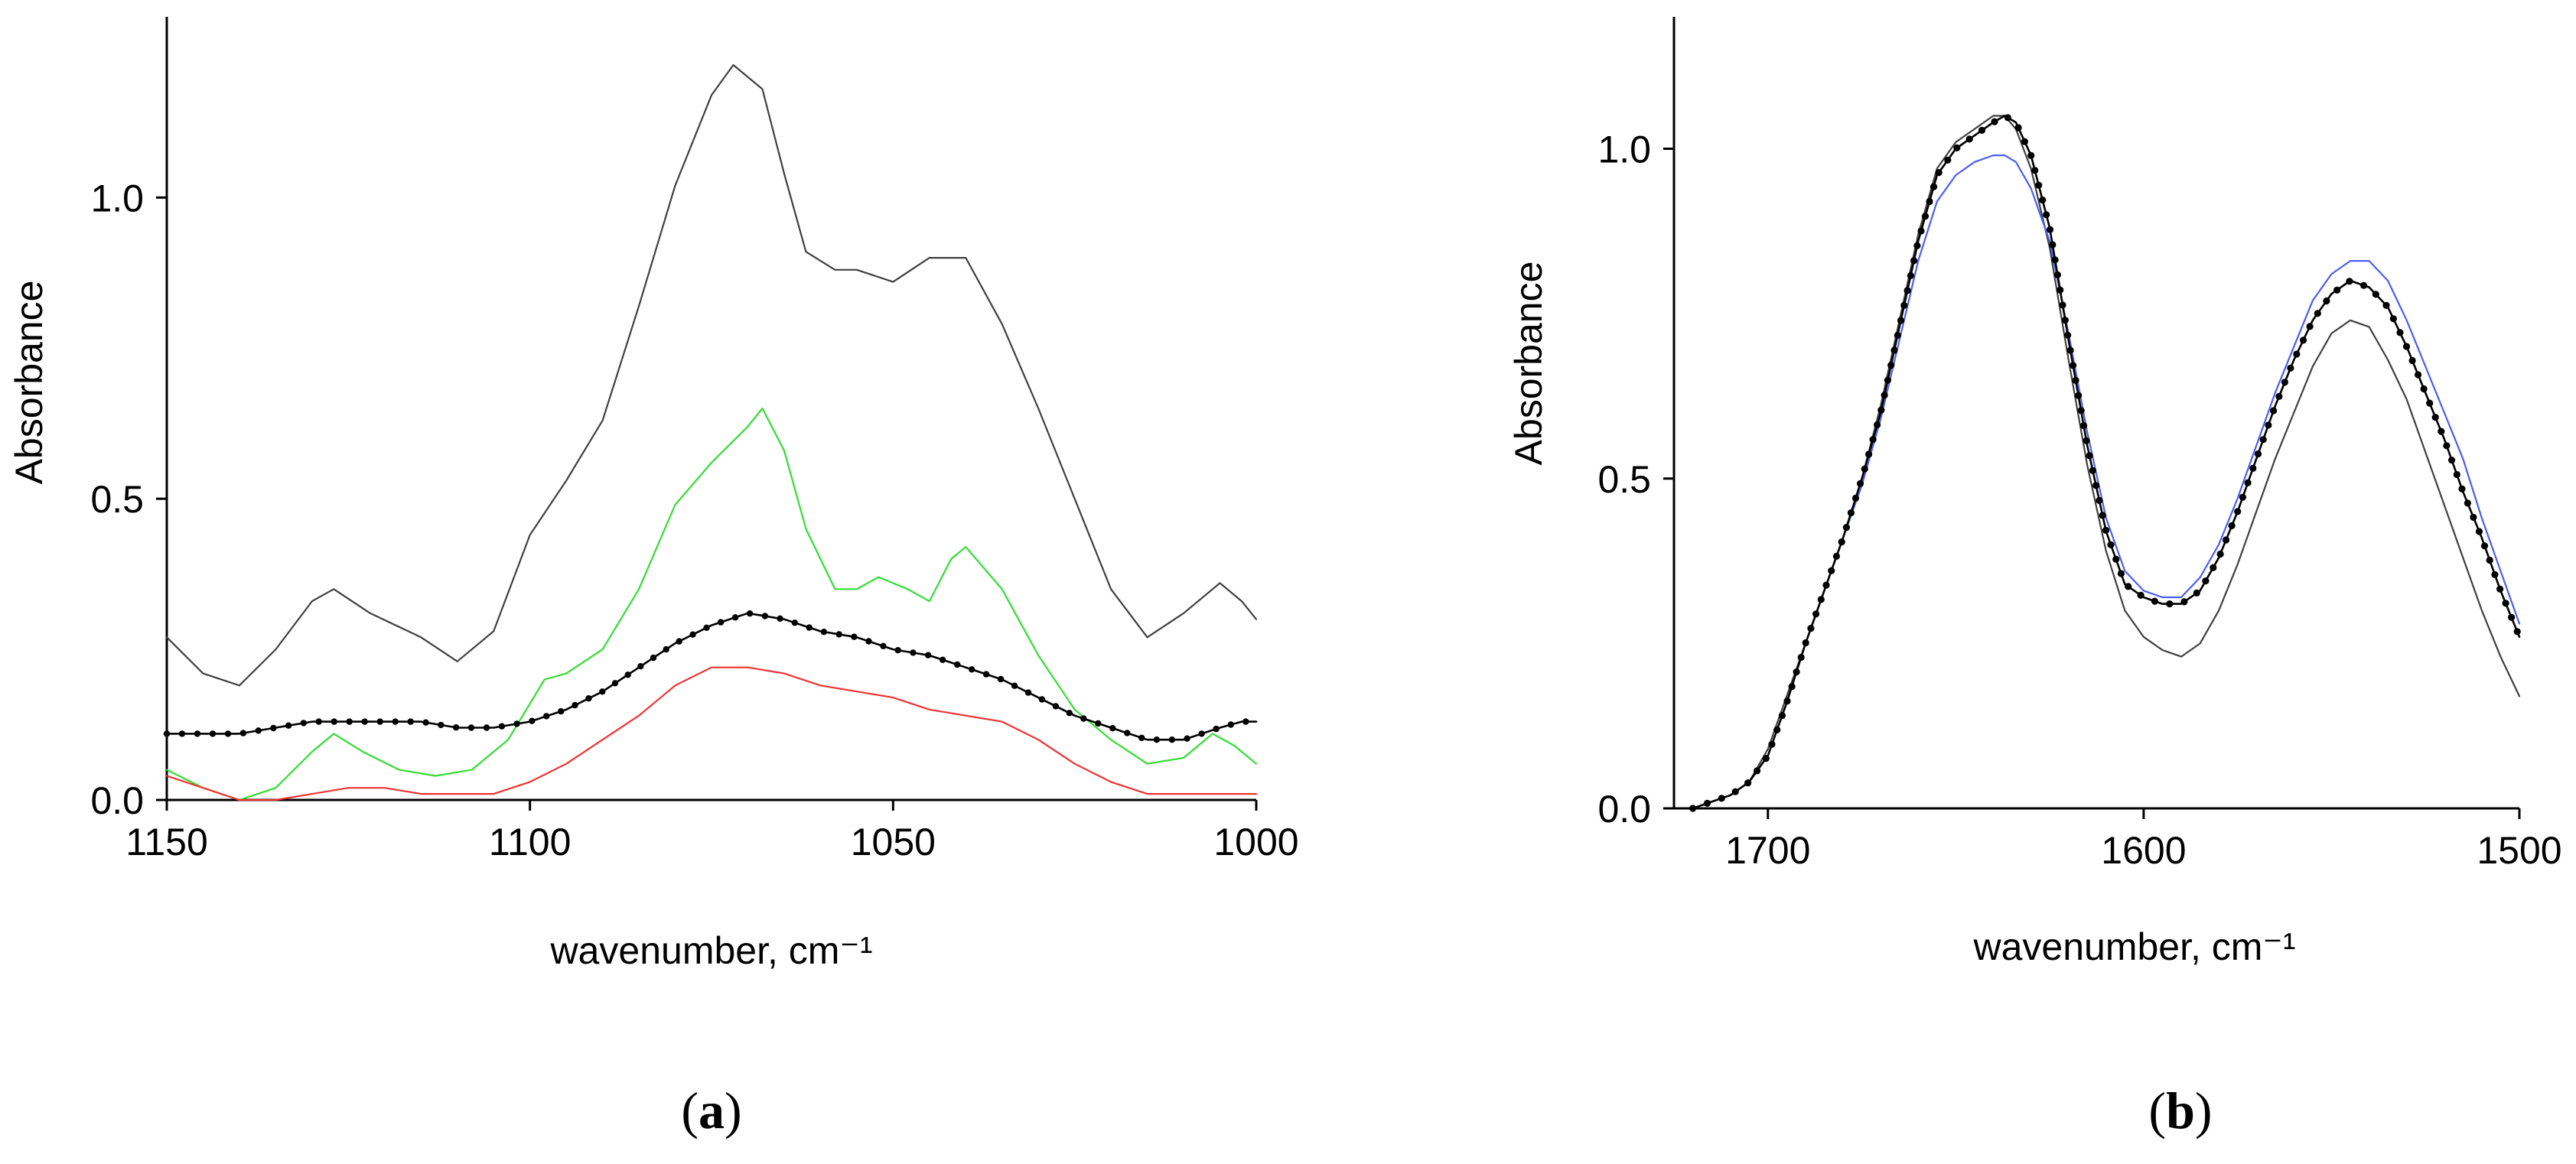 Image resolution: width=2576 pixels, height=1164 pixels. What do you see at coordinates (2143, 851) in the screenshot?
I see `x-tick-label: 1600` at bounding box center [2143, 851].